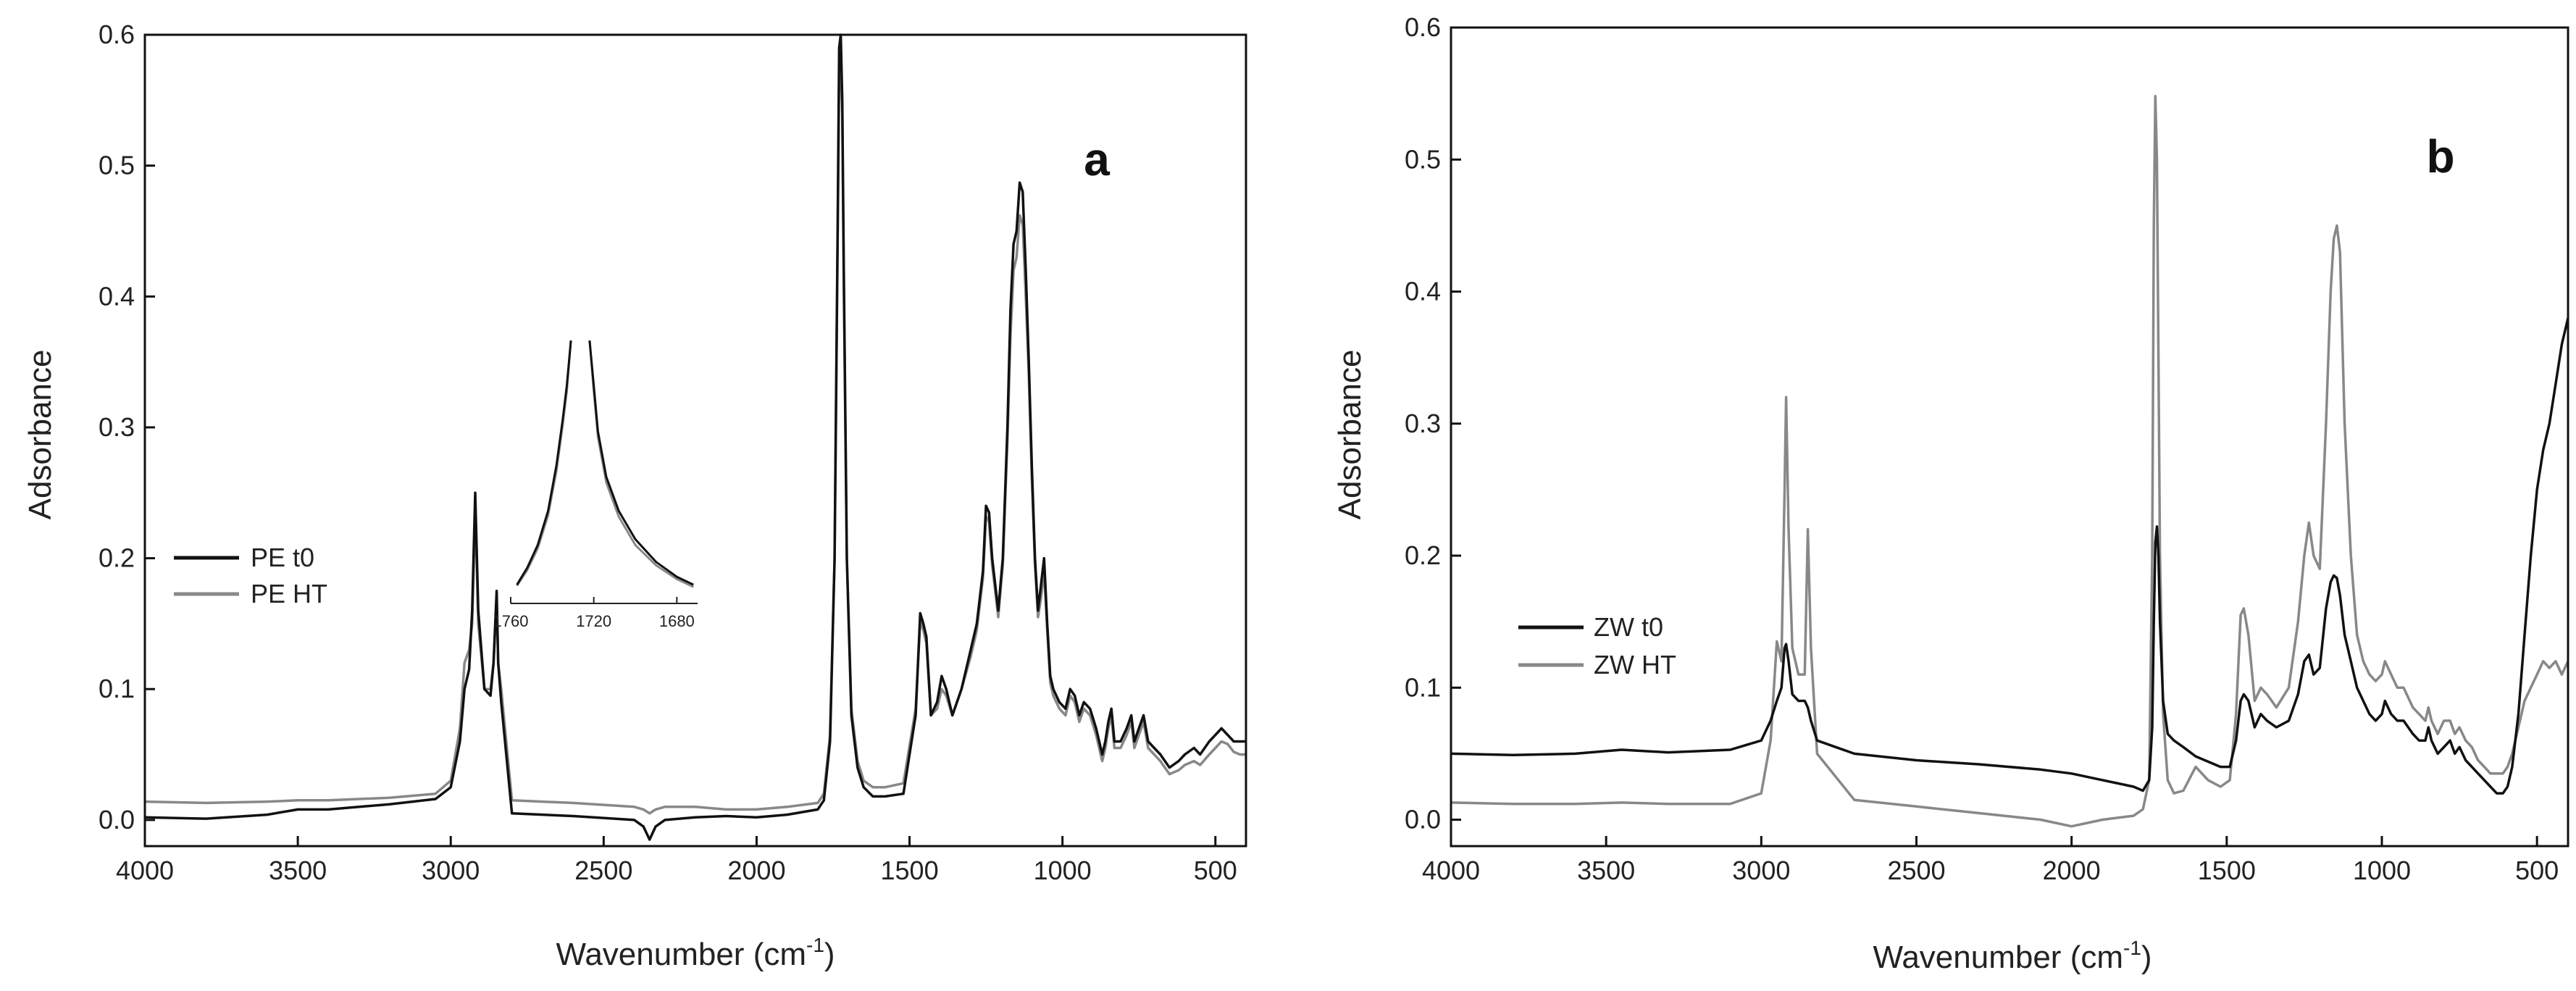 This screenshot has height=991, width=2576. What do you see at coordinates (117, 689) in the screenshot?
I see `chart-a-y-tick-label: 0.1` at bounding box center [117, 689].